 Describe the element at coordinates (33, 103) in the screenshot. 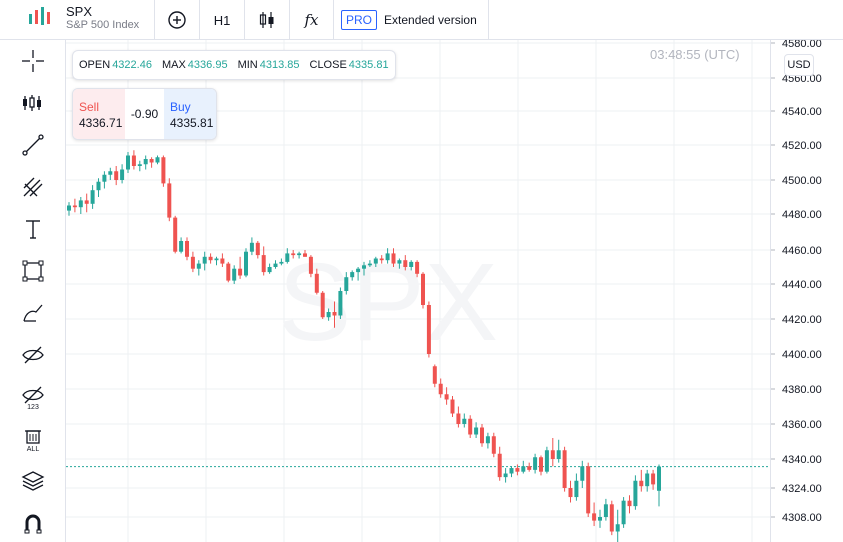

I see `indicators-list-tool` at that location.